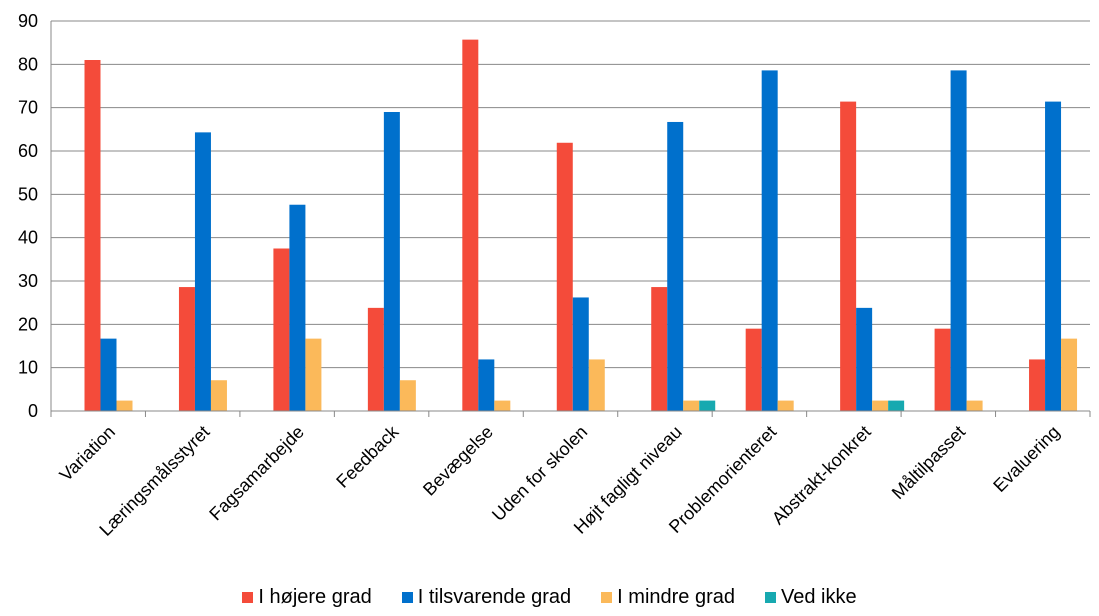 This screenshot has height=616, width=1099. What do you see at coordinates (367, 456) in the screenshot?
I see `x-tick-label: Feedback` at bounding box center [367, 456].